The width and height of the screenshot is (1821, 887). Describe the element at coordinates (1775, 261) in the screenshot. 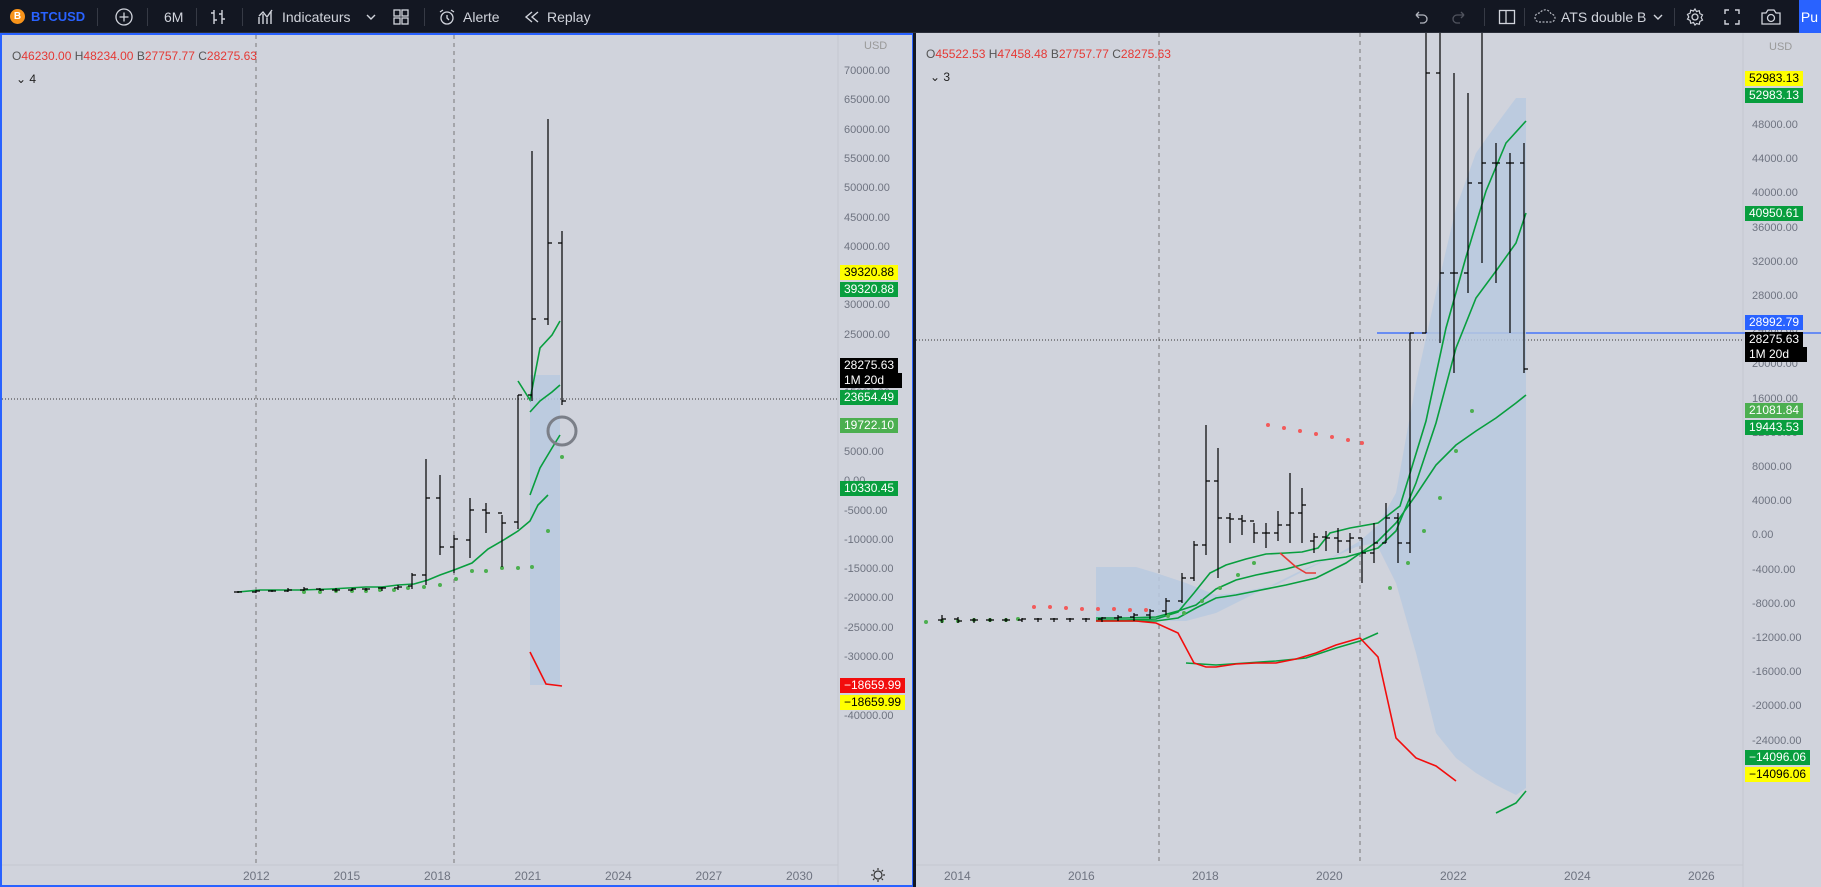

I see `price-tick-label: 32000.00` at that location.